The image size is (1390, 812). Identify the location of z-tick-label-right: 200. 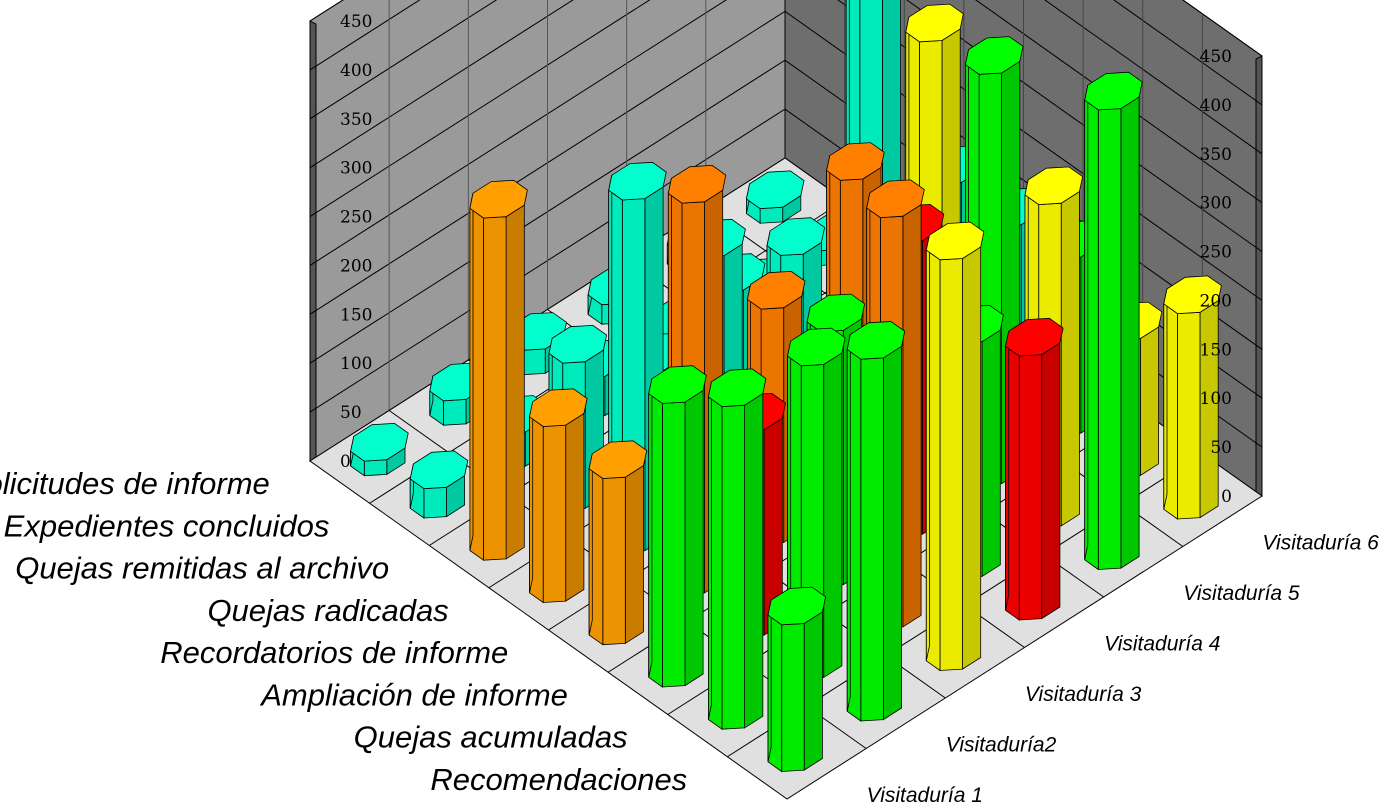
(356, 266).